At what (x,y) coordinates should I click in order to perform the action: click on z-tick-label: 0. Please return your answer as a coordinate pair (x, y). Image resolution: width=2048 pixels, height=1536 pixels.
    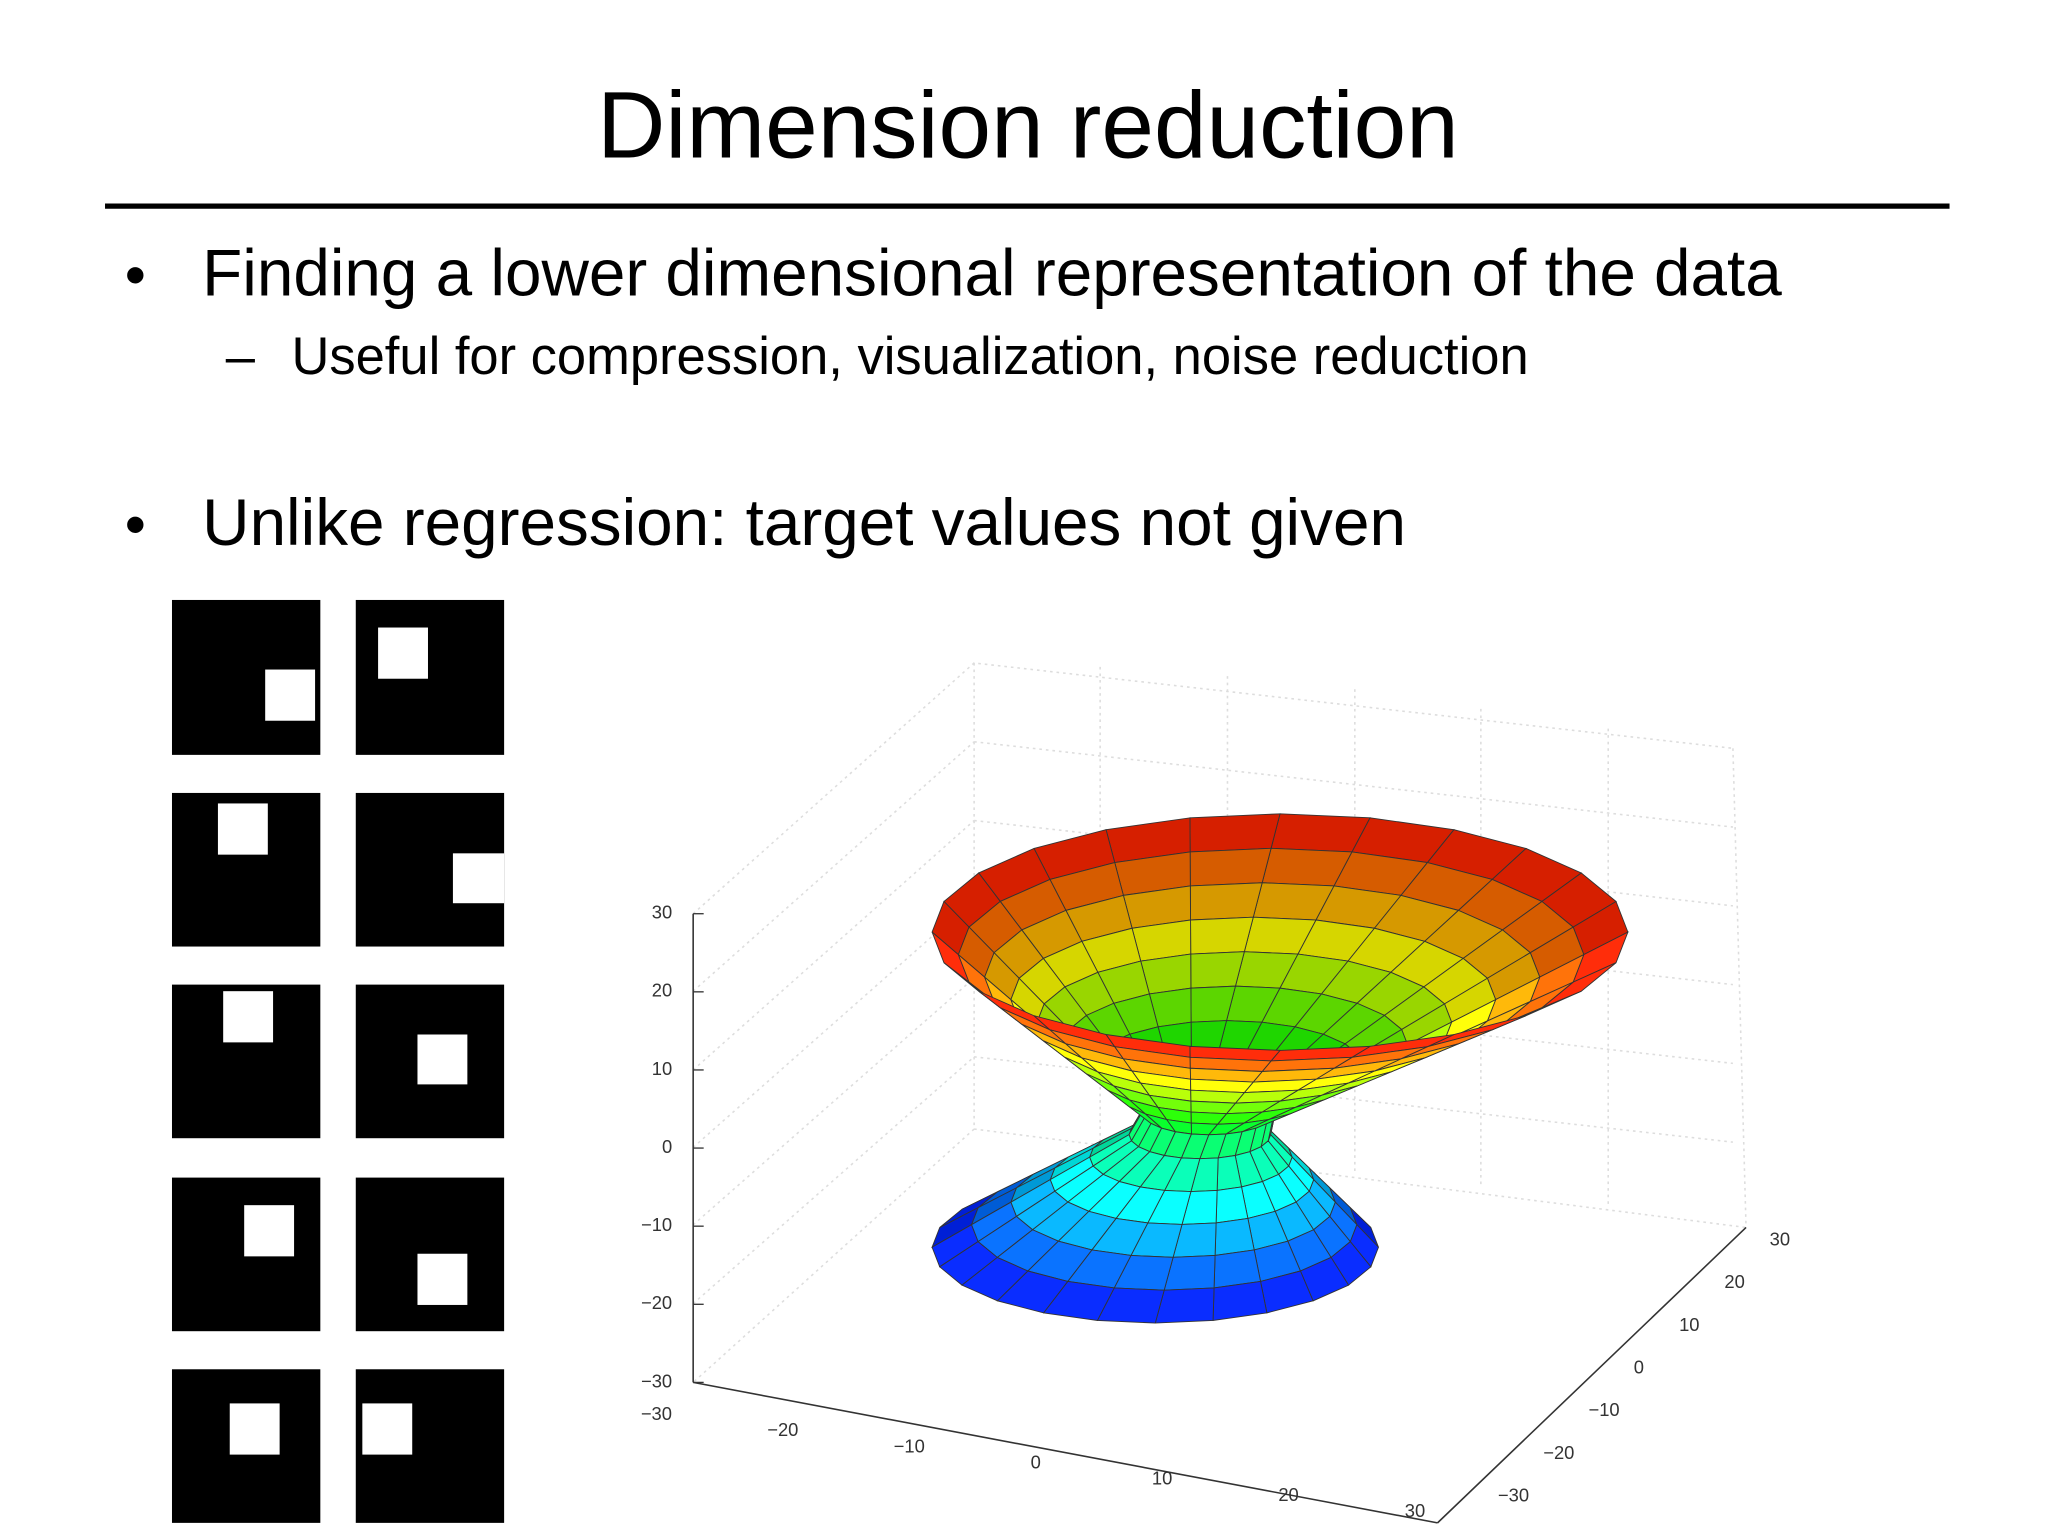
    Looking at the image, I should click on (667, 1146).